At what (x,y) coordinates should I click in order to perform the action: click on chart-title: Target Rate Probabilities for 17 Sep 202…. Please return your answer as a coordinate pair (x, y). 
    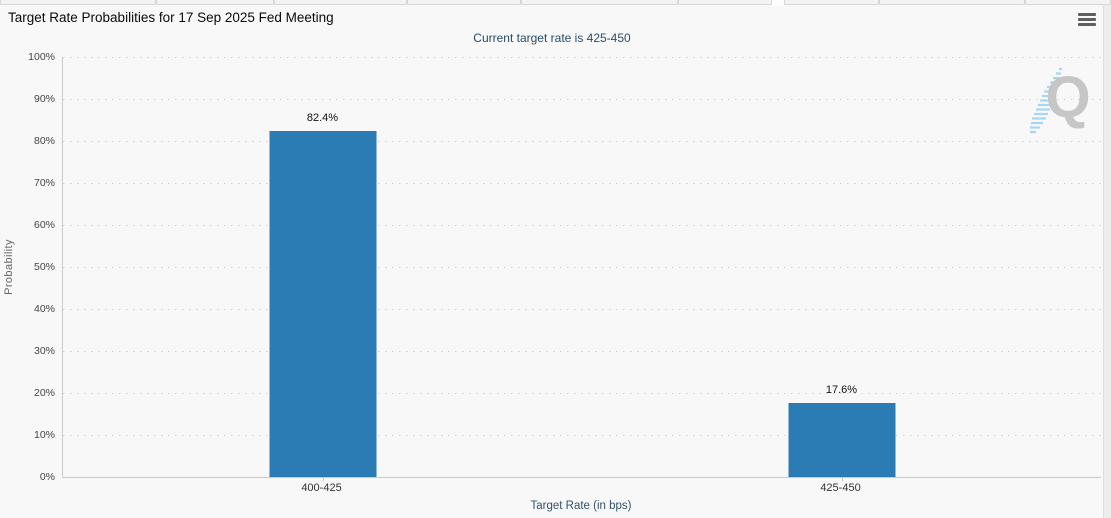
    Looking at the image, I should click on (171, 17).